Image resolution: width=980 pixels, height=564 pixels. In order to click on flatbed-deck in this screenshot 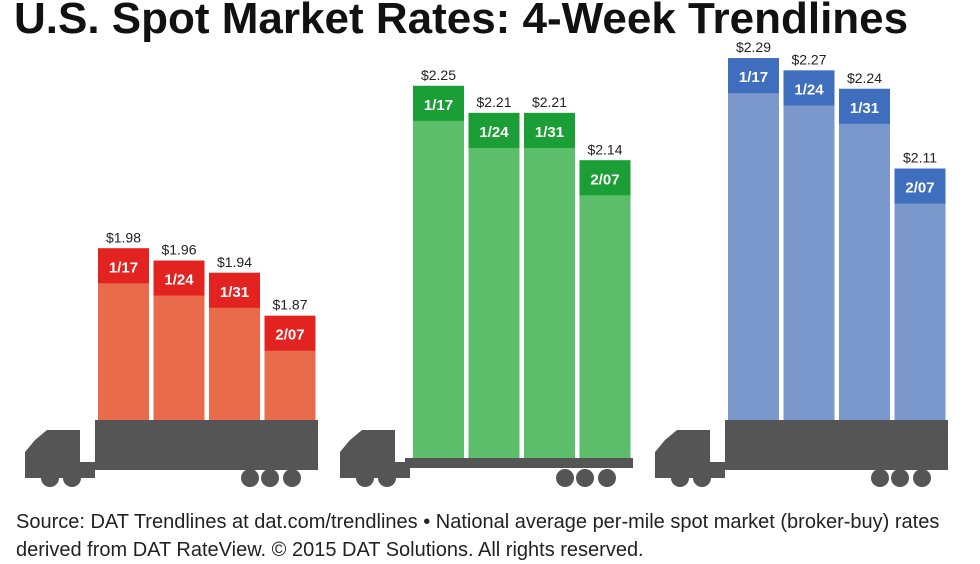, I will do `click(519, 463)`.